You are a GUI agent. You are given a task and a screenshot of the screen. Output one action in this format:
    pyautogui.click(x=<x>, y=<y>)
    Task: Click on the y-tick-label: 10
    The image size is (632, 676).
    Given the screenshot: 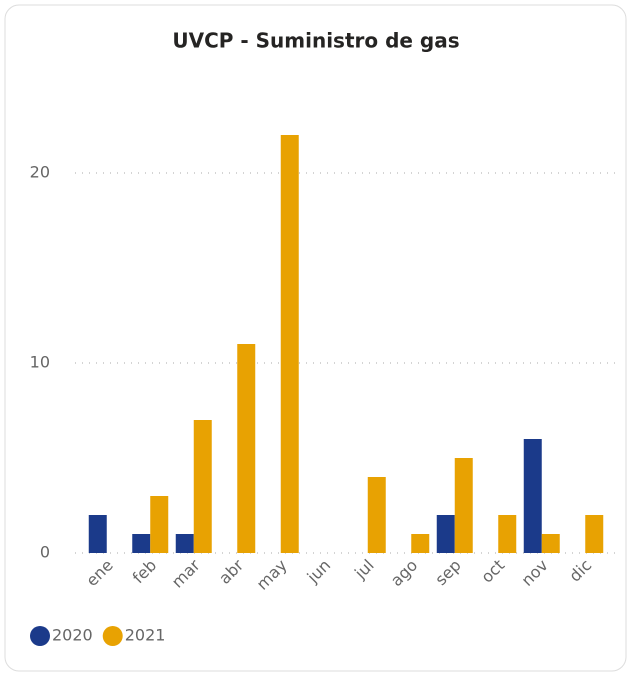 What is the action you would take?
    pyautogui.click(x=40, y=362)
    